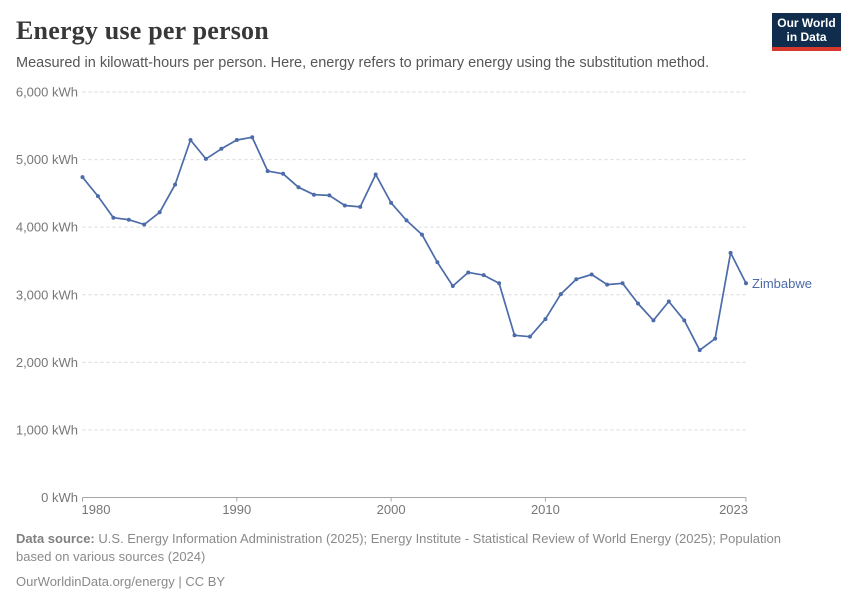  What do you see at coordinates (421, 234) in the screenshot?
I see `data-point-2002` at bounding box center [421, 234].